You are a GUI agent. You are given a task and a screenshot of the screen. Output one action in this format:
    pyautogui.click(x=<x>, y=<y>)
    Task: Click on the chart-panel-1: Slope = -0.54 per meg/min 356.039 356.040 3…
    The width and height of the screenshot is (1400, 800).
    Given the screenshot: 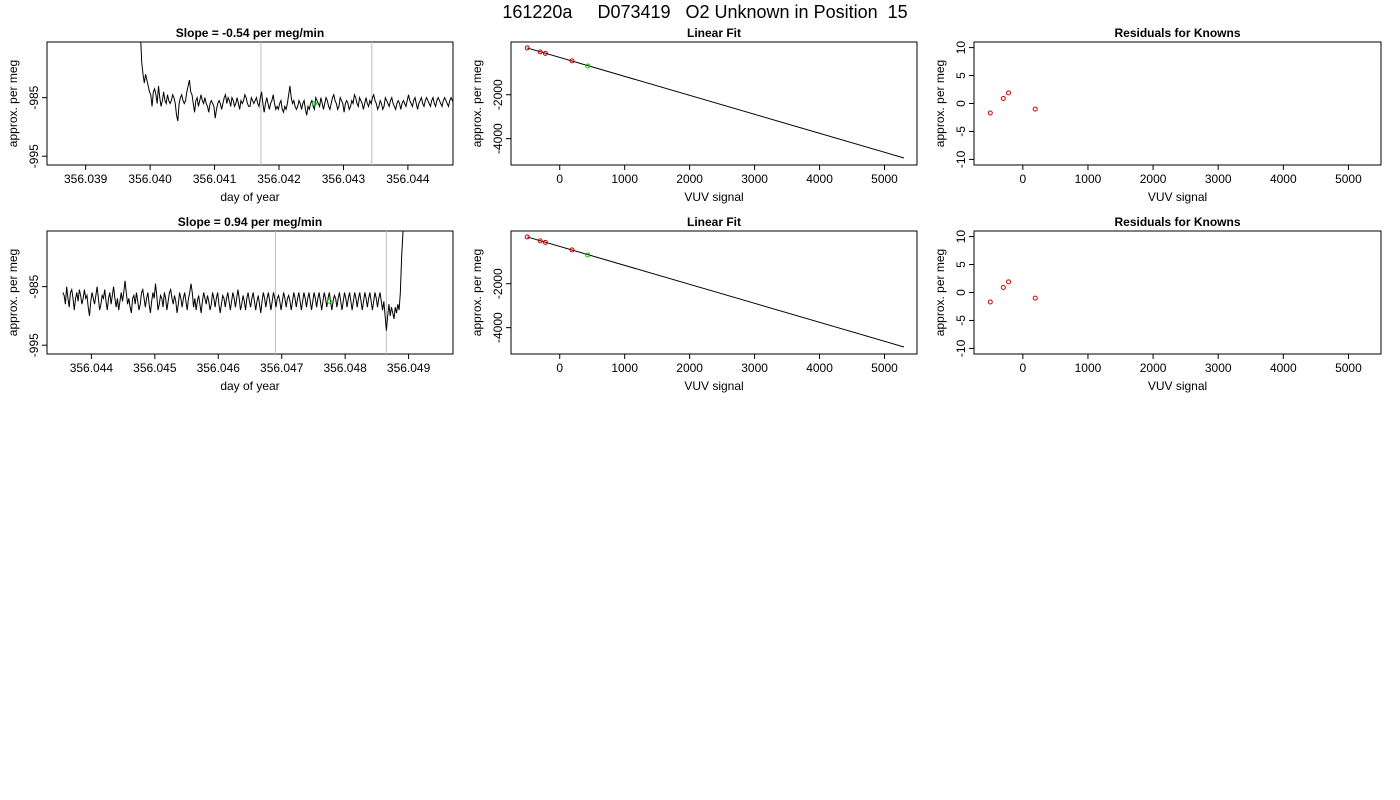 What is the action you would take?
    pyautogui.click(x=230, y=115)
    